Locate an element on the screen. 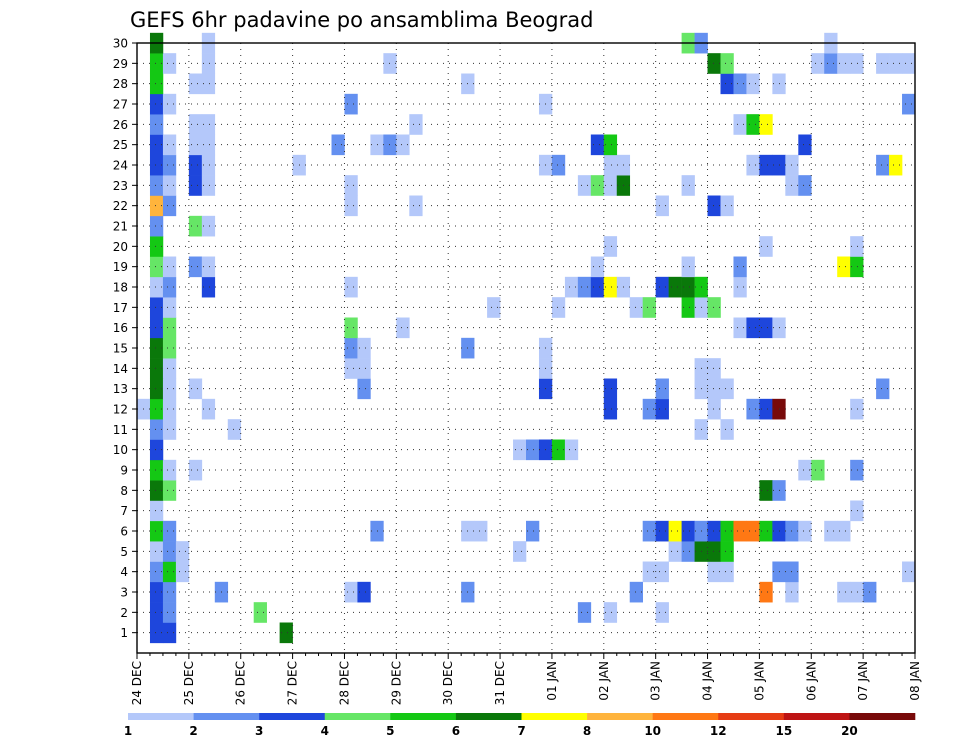 The image size is (960, 742). colorbar-label-2: 2 is located at coordinates (193, 731).